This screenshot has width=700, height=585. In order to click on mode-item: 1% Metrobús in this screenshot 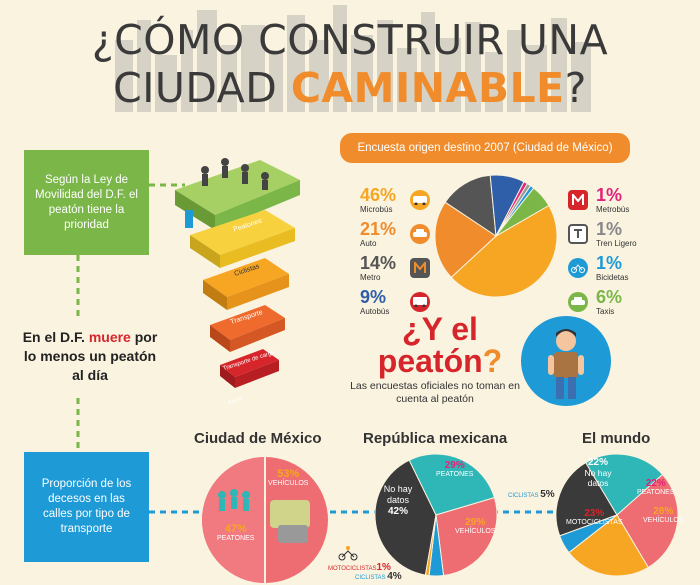, I will do `click(613, 200)`.